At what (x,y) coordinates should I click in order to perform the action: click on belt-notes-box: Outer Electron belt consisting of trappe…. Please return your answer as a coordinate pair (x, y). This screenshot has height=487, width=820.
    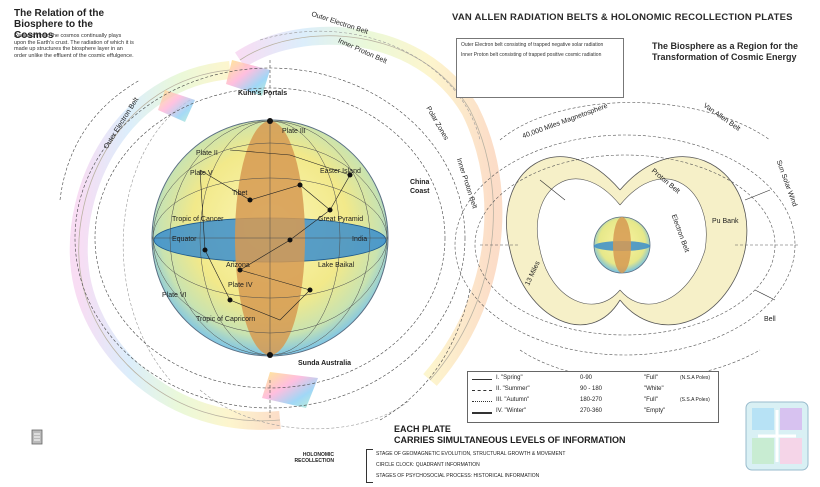
    Looking at the image, I should click on (540, 68).